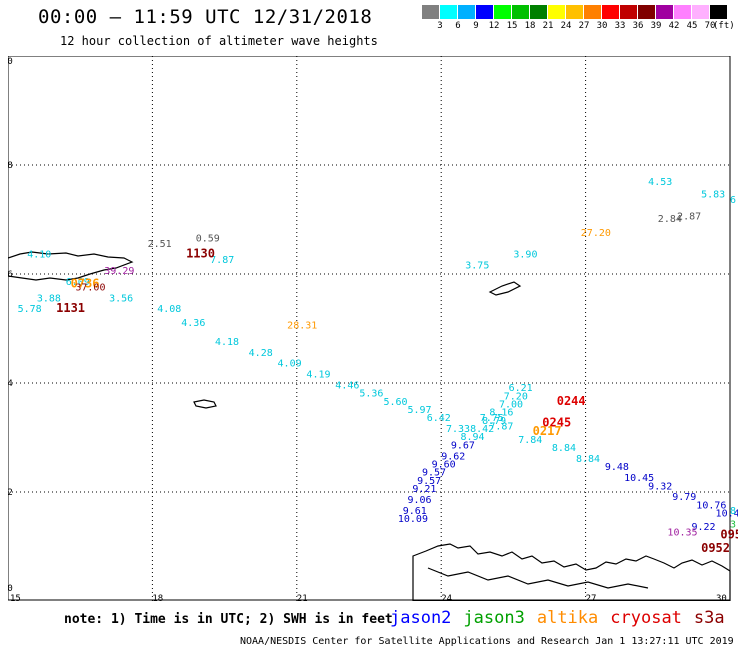 This screenshot has width=740, height=650. I want to click on pass-time-label: 0736, so click(85, 284).